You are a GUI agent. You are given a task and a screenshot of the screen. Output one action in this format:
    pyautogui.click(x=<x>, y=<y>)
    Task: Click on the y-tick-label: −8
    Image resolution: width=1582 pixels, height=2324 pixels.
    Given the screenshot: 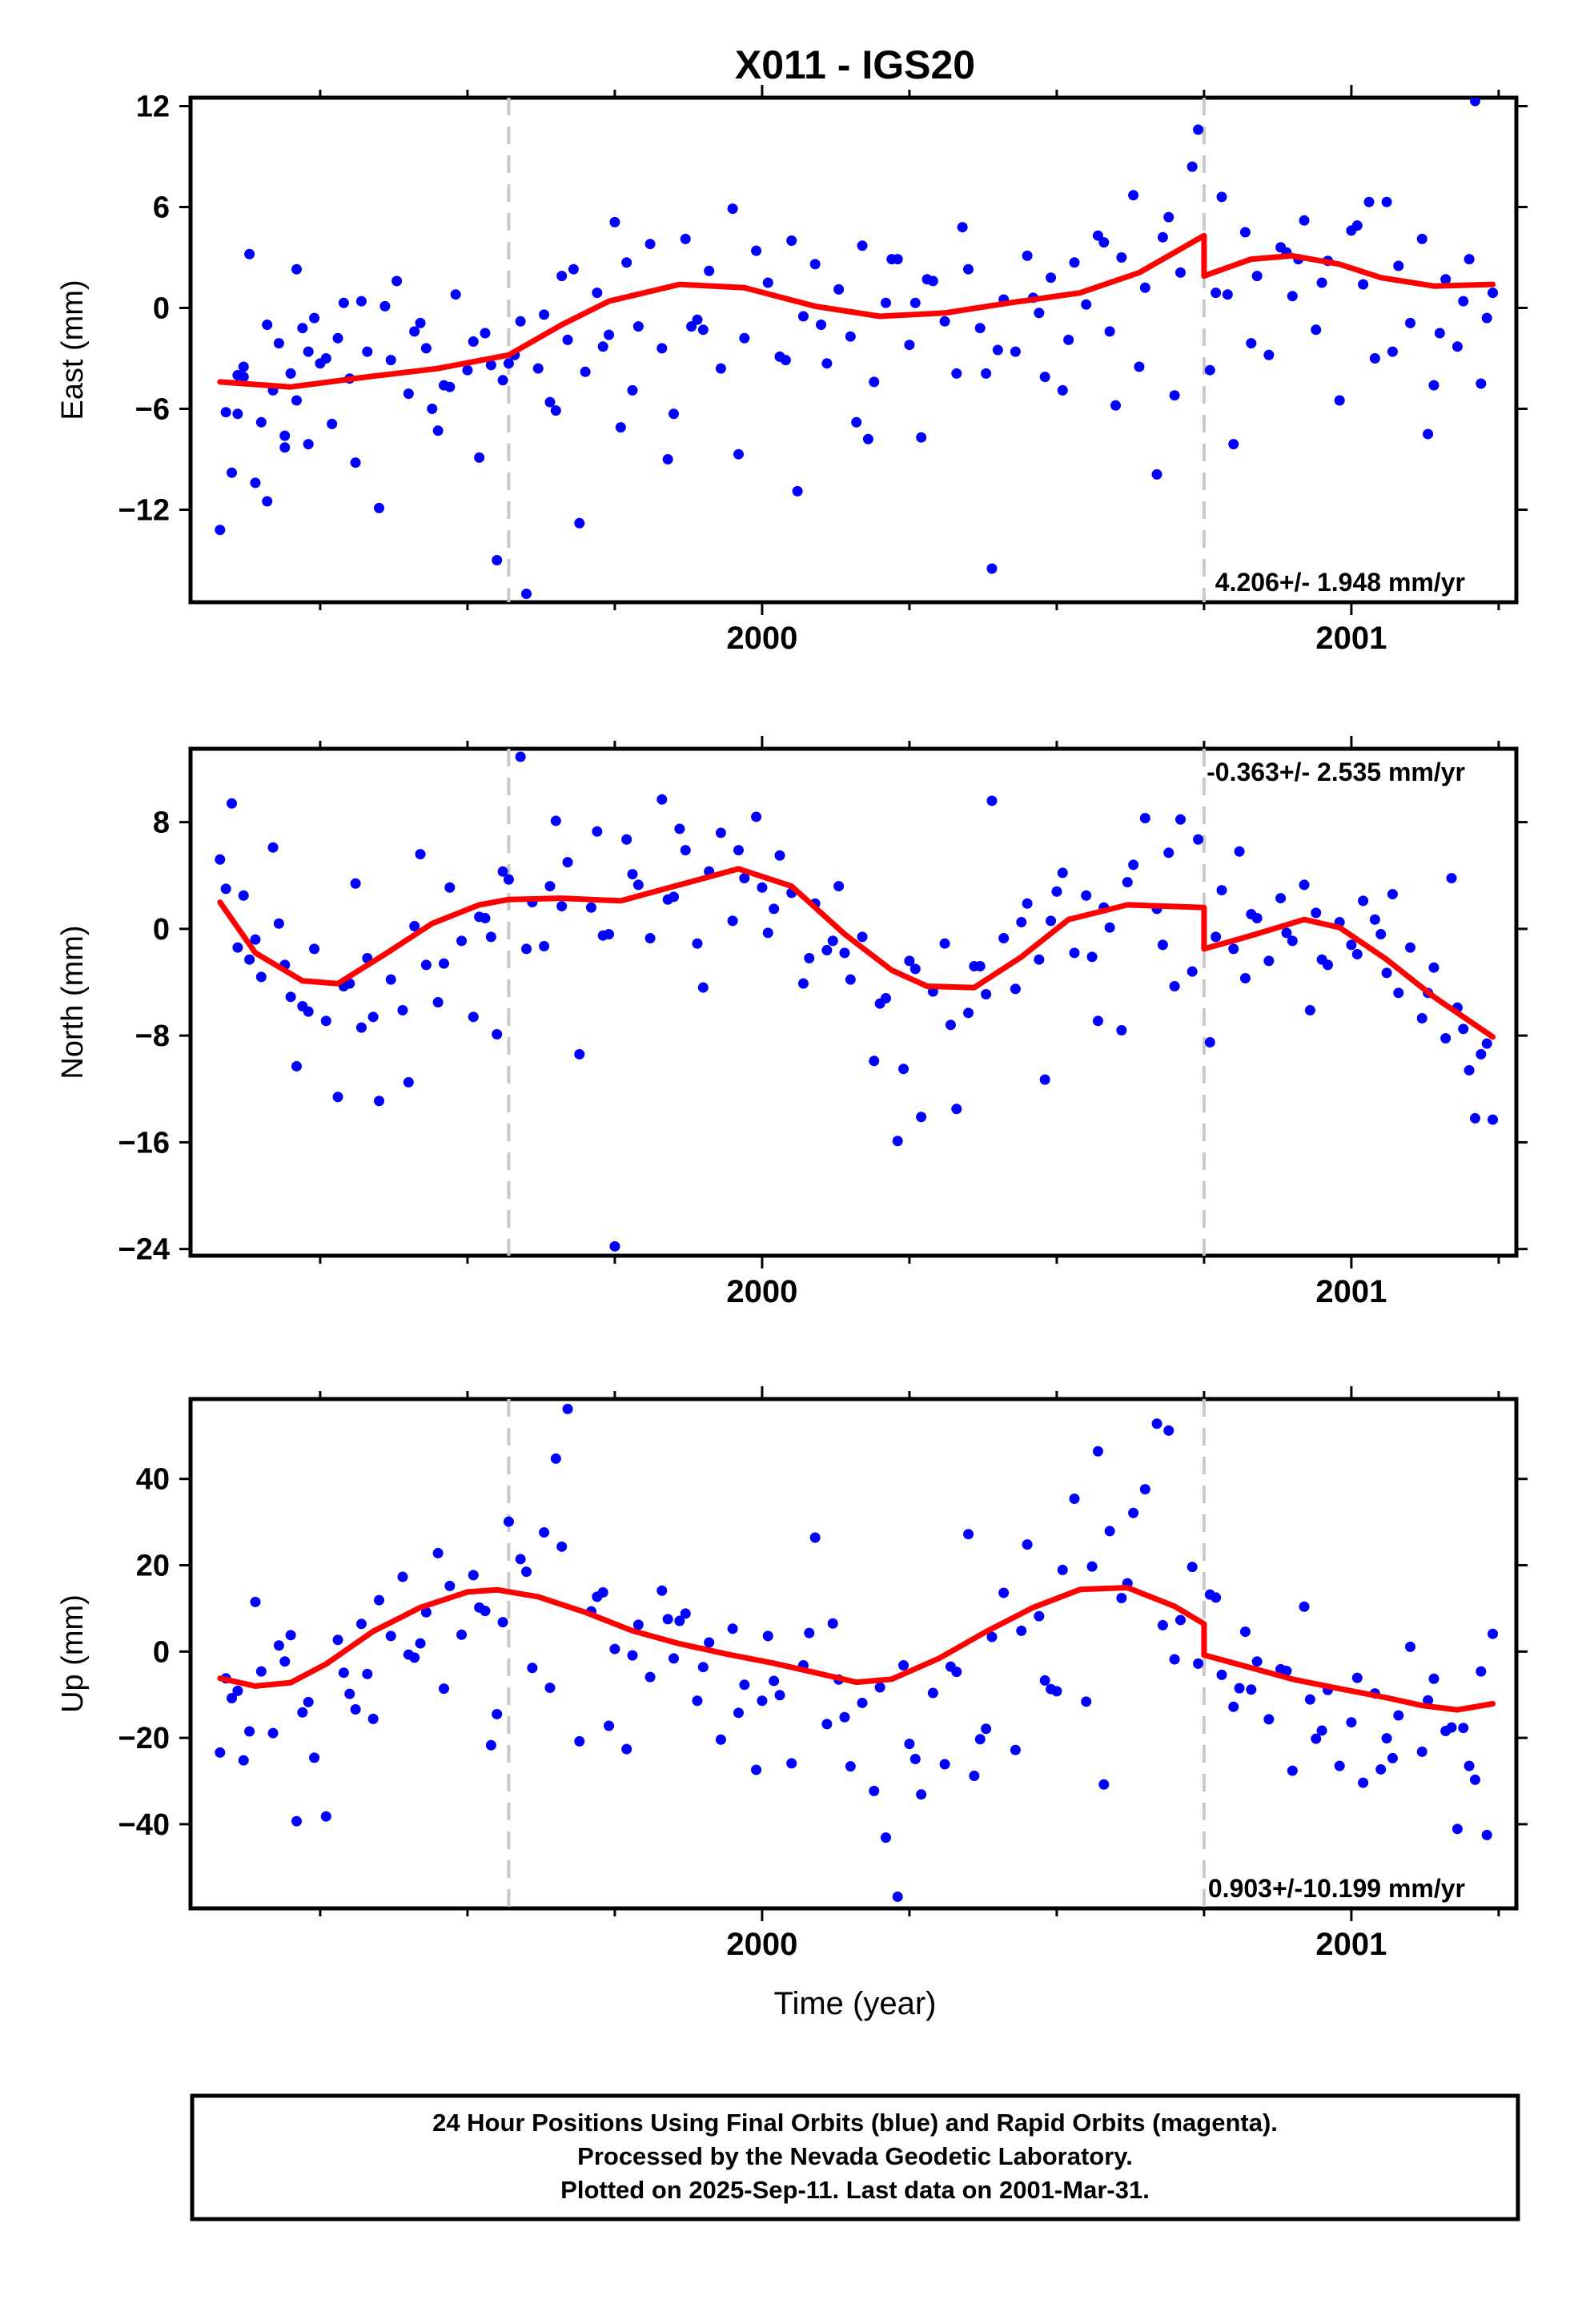 What is the action you would take?
    pyautogui.click(x=152, y=1036)
    